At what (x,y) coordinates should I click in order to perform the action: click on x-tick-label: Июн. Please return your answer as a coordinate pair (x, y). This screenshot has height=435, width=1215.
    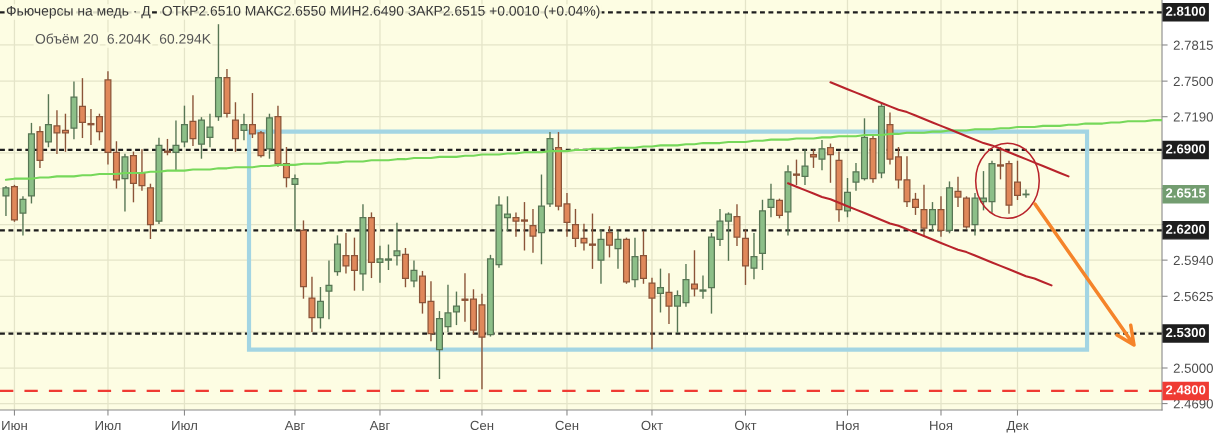
    Looking at the image, I should click on (14, 425).